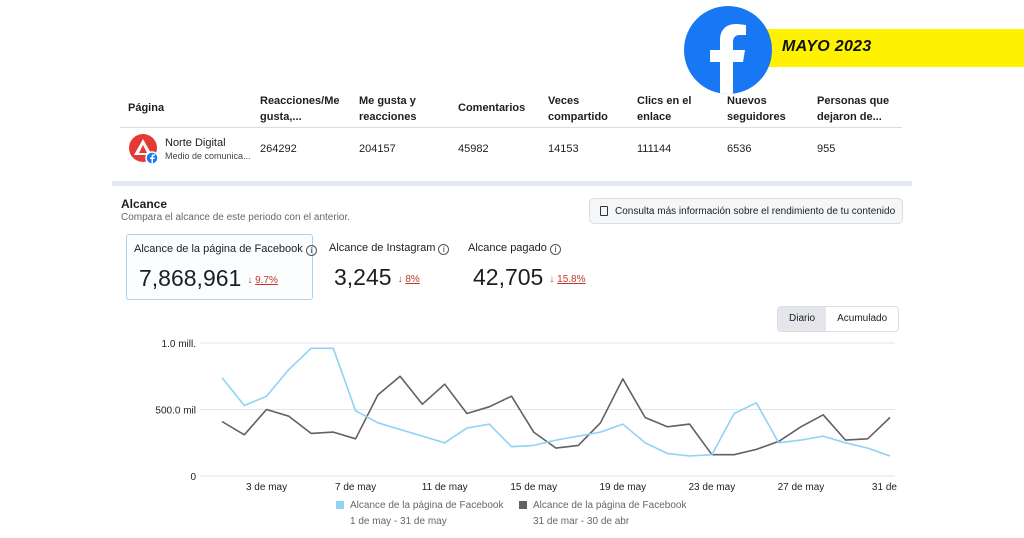 The width and height of the screenshot is (1024, 538). What do you see at coordinates (382, 248) in the screenshot?
I see `metric-label: Alcance de Instagram` at bounding box center [382, 248].